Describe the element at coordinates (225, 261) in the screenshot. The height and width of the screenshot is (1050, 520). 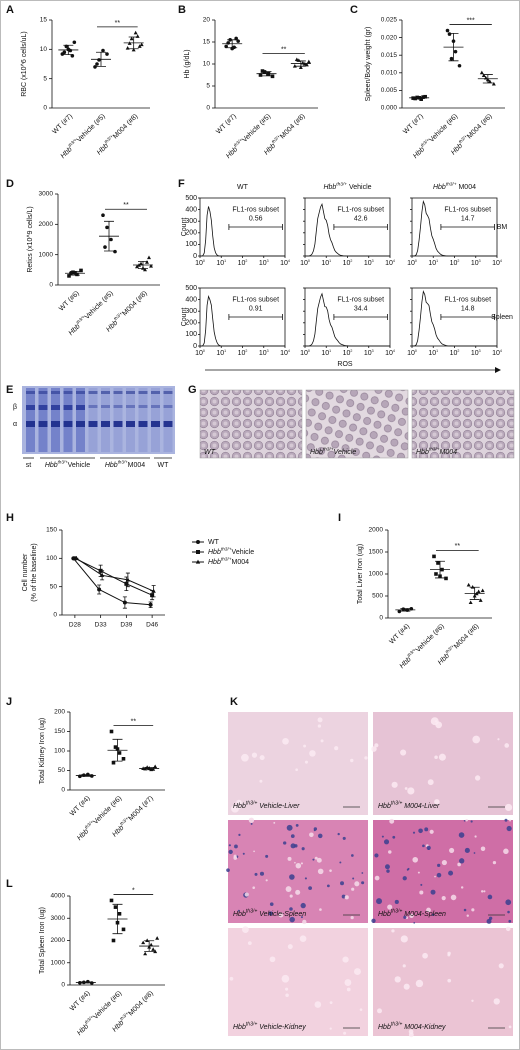
I see `superscript: 1` at that location.